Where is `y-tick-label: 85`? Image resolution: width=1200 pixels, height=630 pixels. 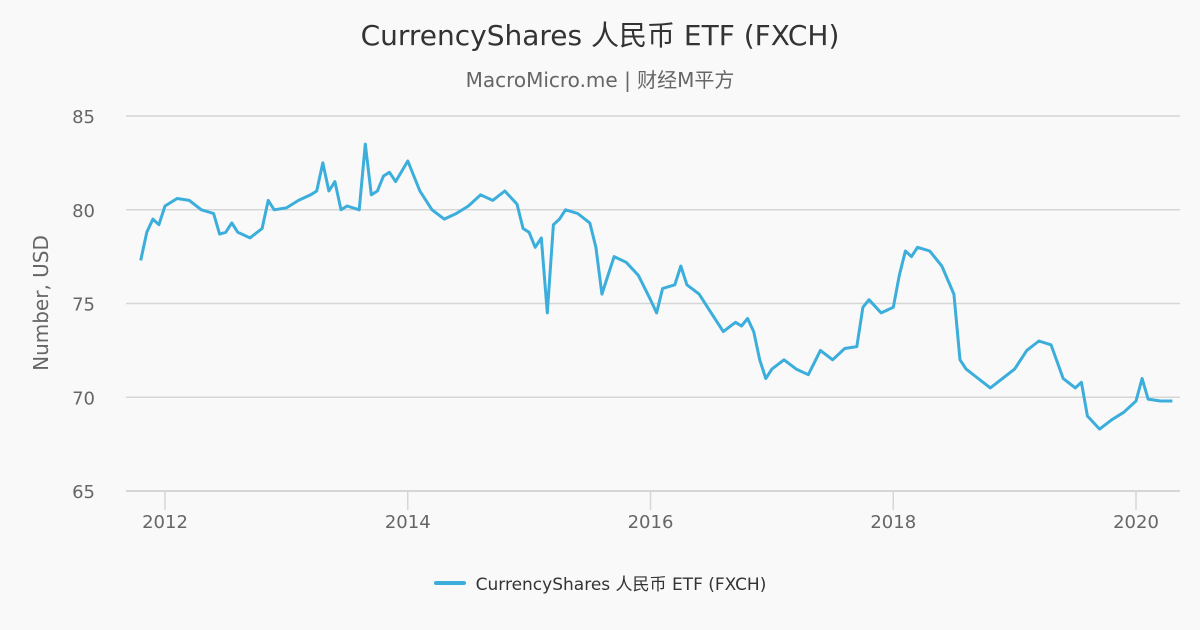
y-tick-label: 85 is located at coordinates (83, 117).